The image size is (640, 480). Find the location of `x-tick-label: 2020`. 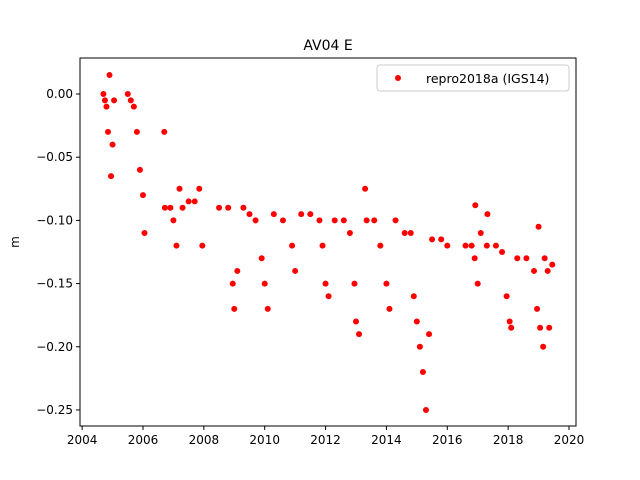

x-tick-label: 2020 is located at coordinates (569, 440).